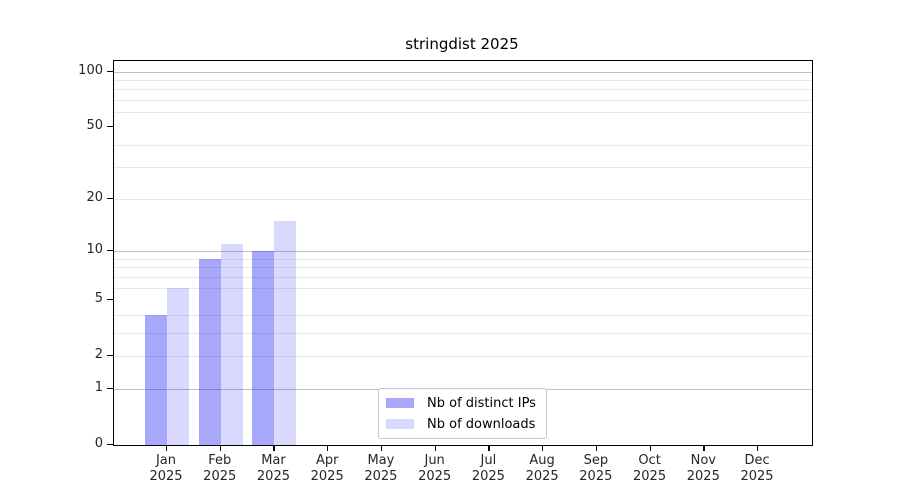  What do you see at coordinates (462, 44) in the screenshot?
I see `chart-title: stringdist 2025` at bounding box center [462, 44].